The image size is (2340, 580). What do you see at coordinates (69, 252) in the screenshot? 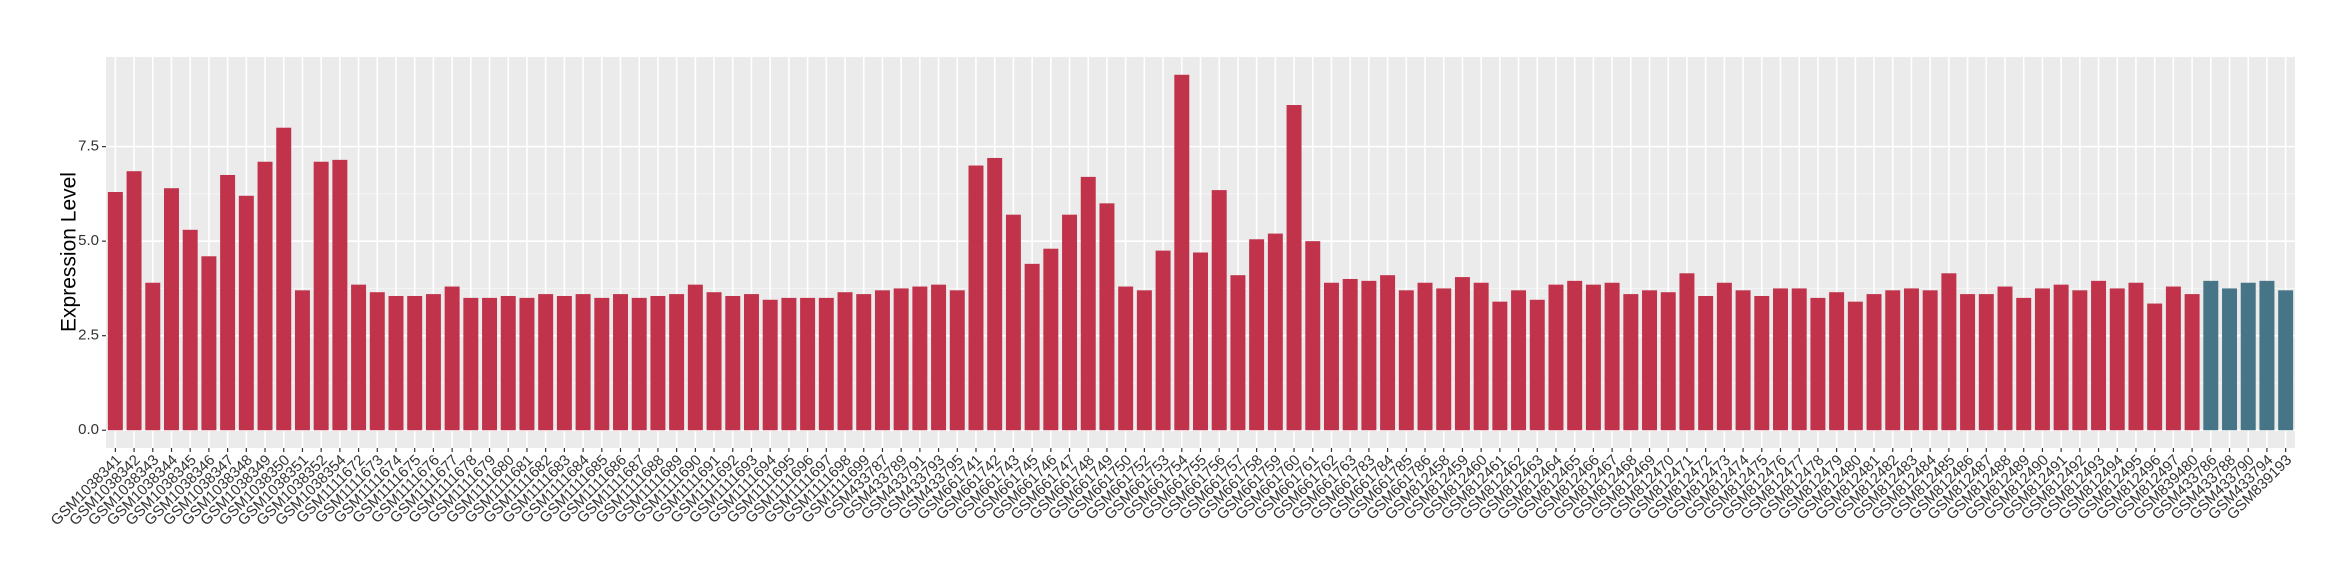
I see `y-axis-title: Expression Level` at bounding box center [69, 252].